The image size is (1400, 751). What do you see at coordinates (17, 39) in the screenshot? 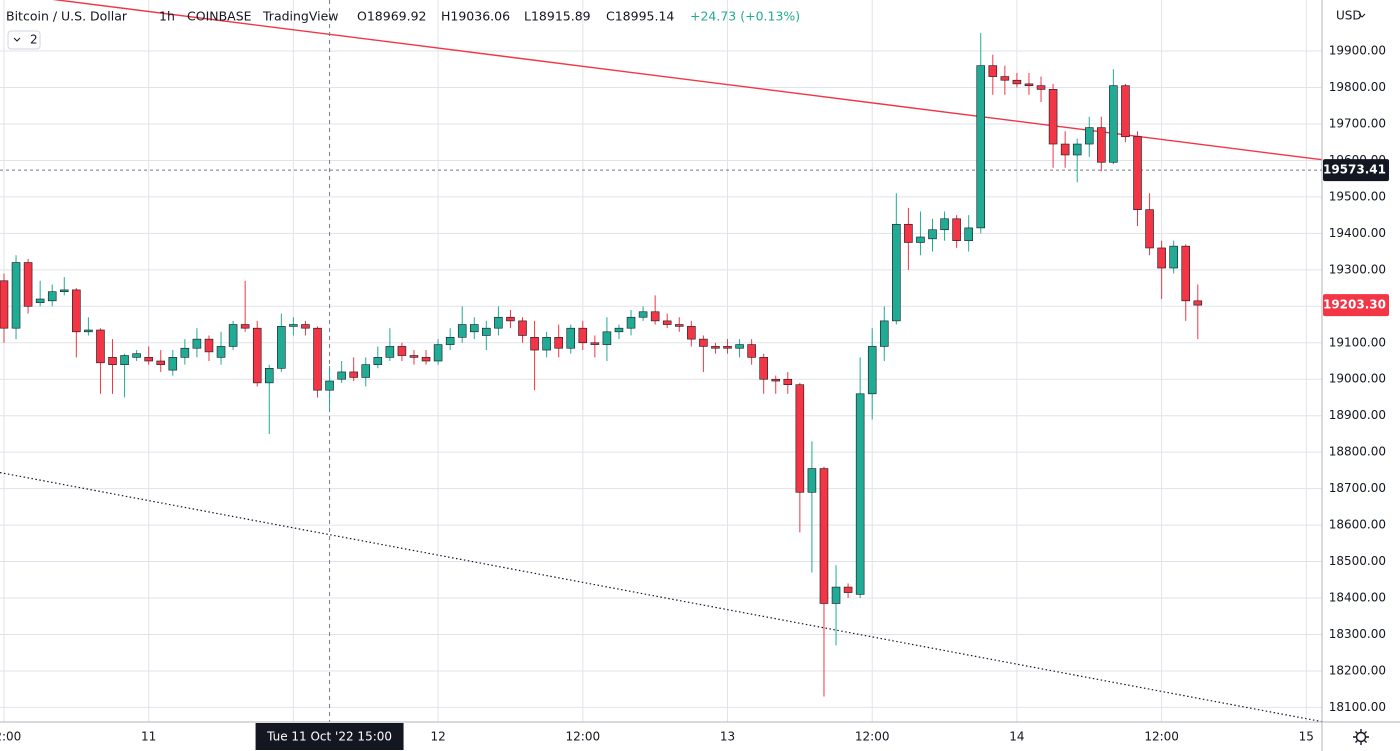
I see `chevron-icon` at bounding box center [17, 39].